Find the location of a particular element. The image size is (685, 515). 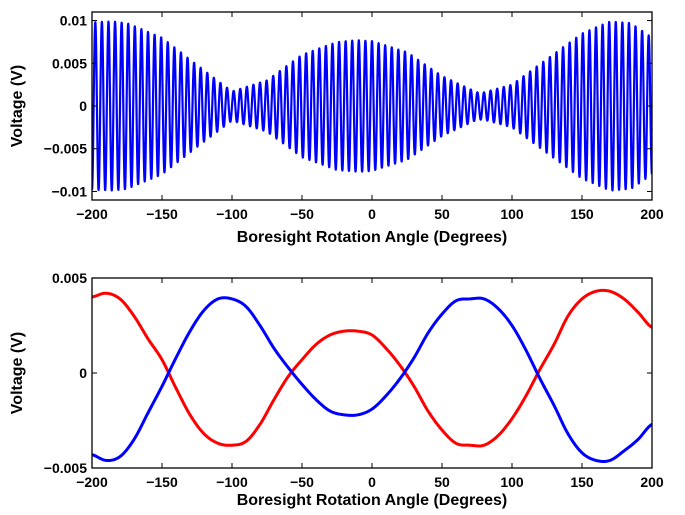

y-tick-label: −0.01 is located at coordinates (70, 191).